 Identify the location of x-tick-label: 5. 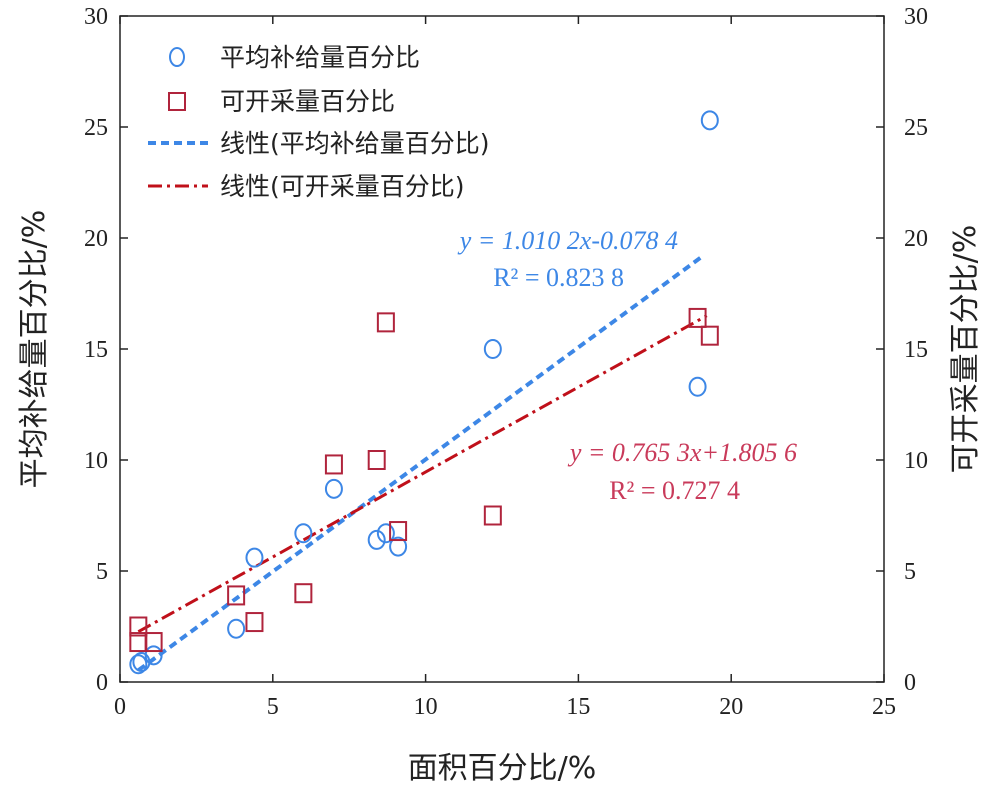
(273, 707).